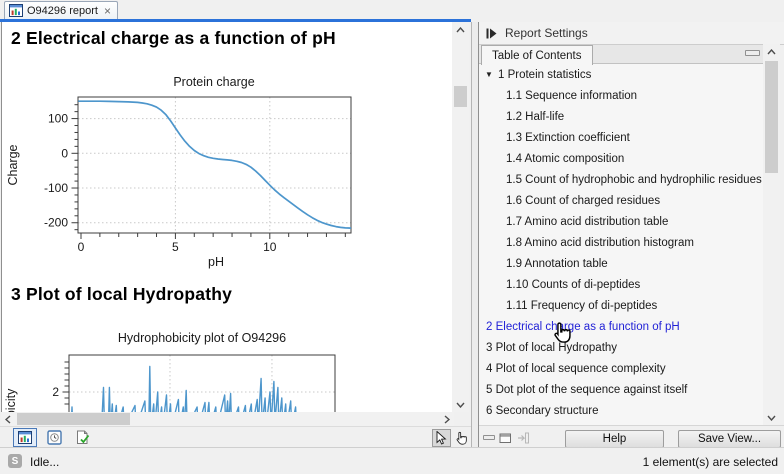  I want to click on toc-item: 6 Secondary structure, so click(621, 410).